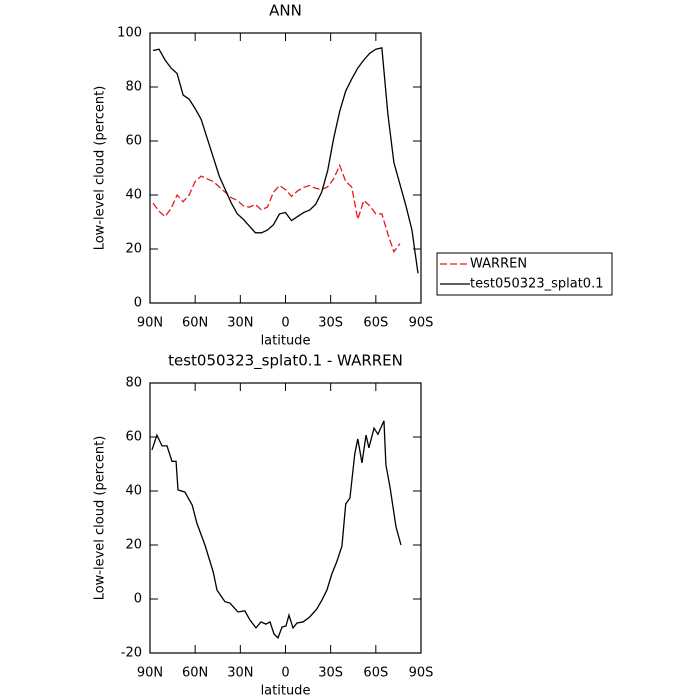  What do you see at coordinates (524, 274) in the screenshot?
I see `legend-box` at bounding box center [524, 274].